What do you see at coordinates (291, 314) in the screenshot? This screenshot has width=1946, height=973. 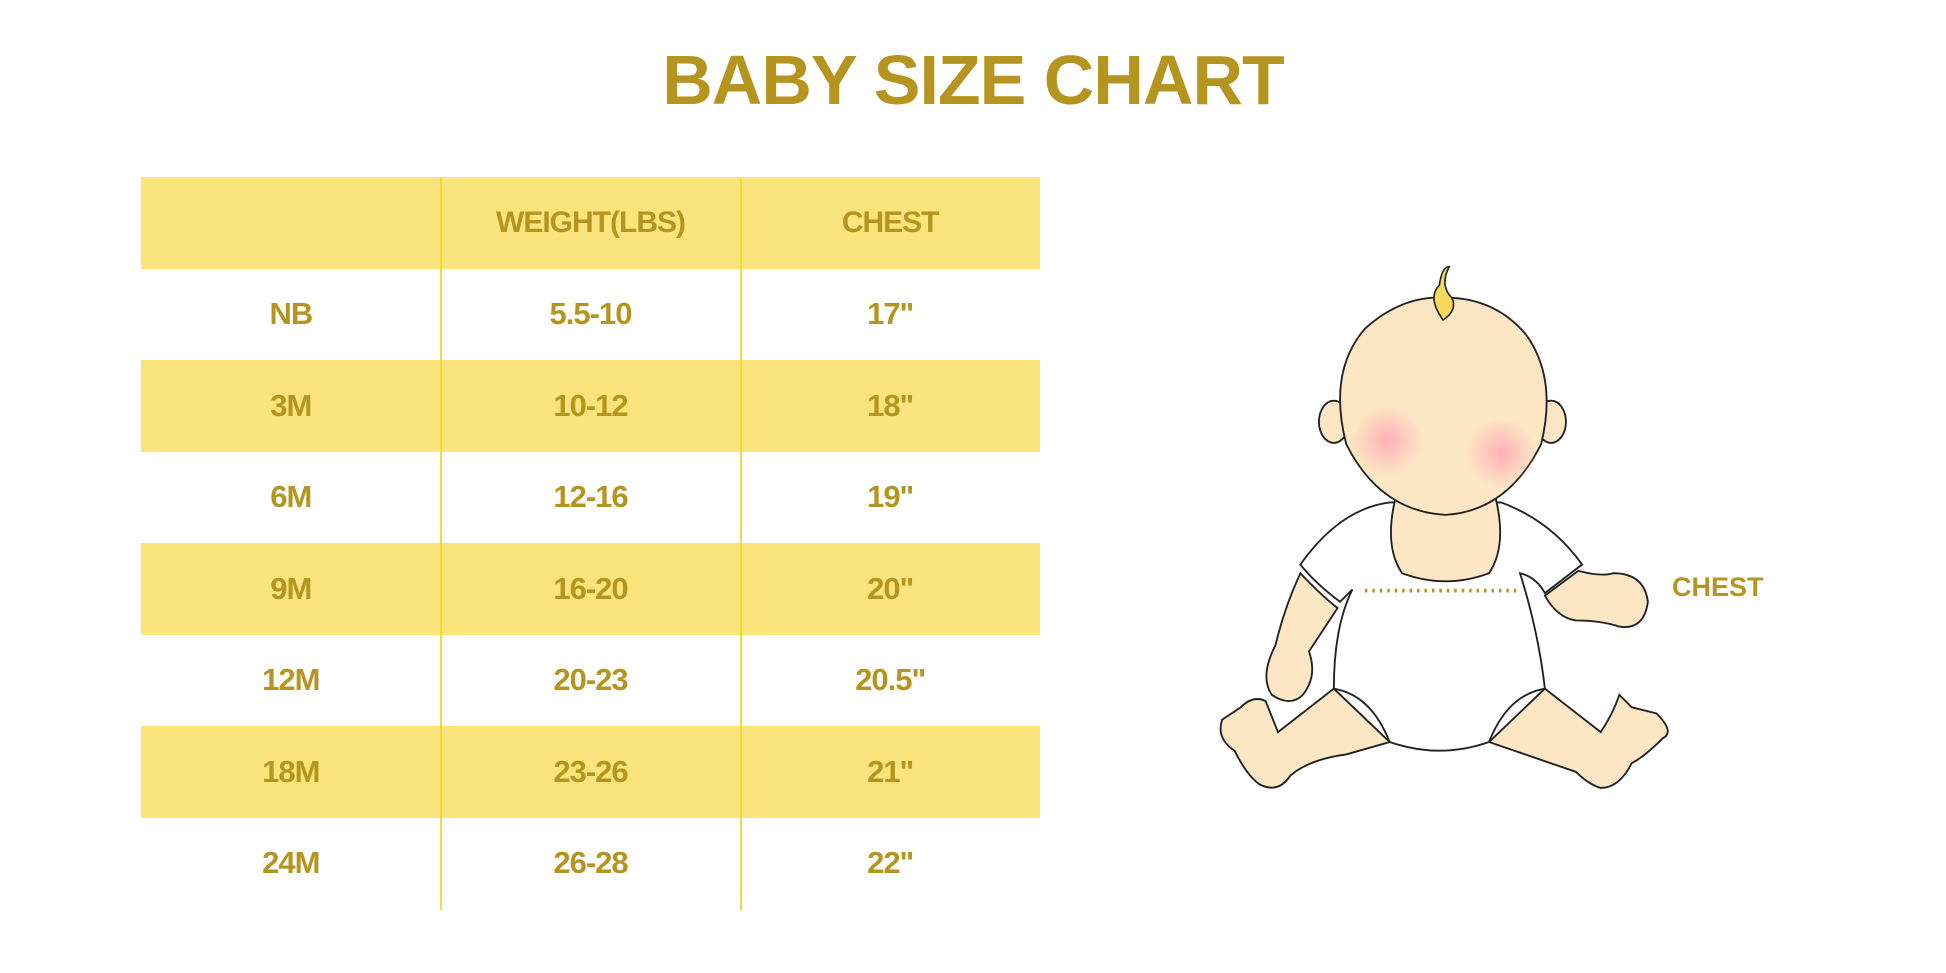 I see `size-cell: NB` at bounding box center [291, 314].